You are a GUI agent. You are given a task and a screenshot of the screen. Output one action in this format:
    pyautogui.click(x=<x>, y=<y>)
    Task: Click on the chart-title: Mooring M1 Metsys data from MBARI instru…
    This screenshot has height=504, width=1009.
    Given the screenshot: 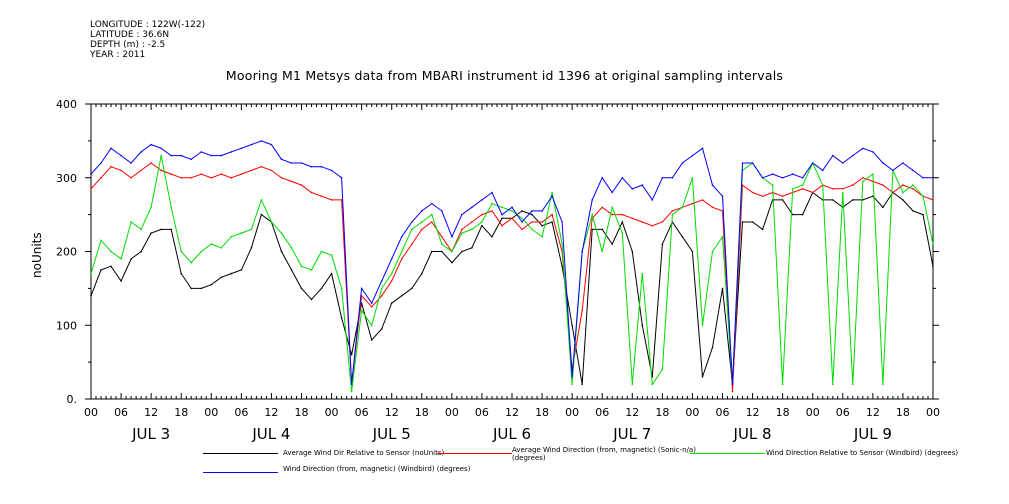 What is the action you would take?
    pyautogui.click(x=504, y=75)
    